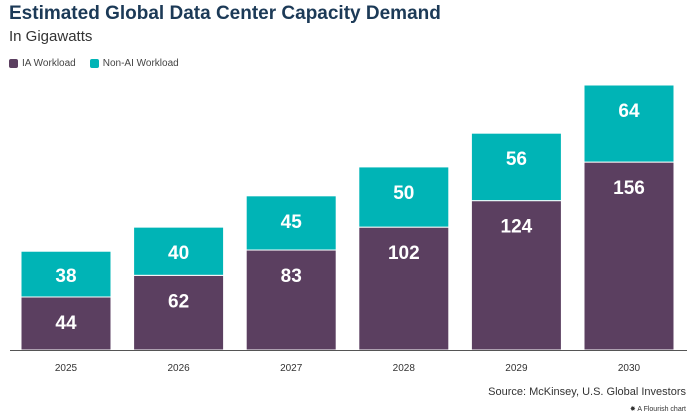 Image resolution: width=700 pixels, height=418 pixels. What do you see at coordinates (517, 227) in the screenshot?
I see `data-label: 124` at bounding box center [517, 227].